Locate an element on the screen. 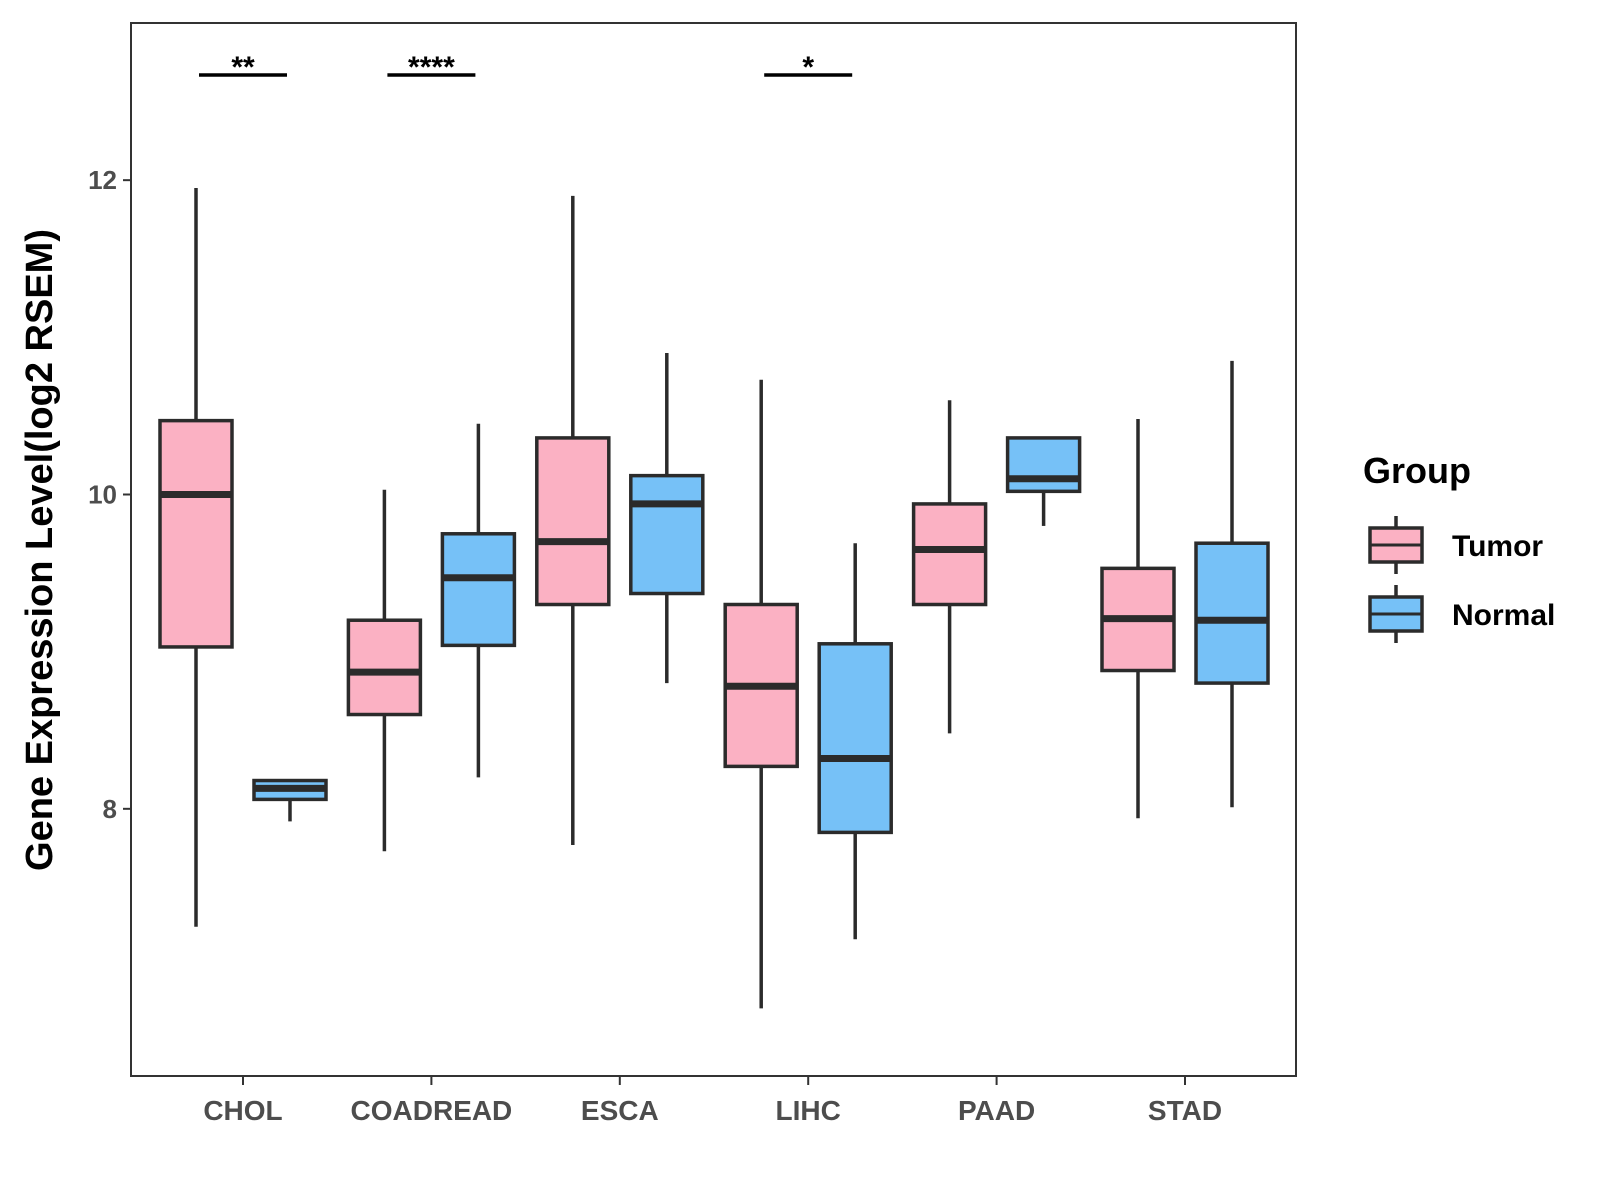 This screenshot has width=1600, height=1200. legend-entry-tumor: Tumor is located at coordinates (1455, 545).